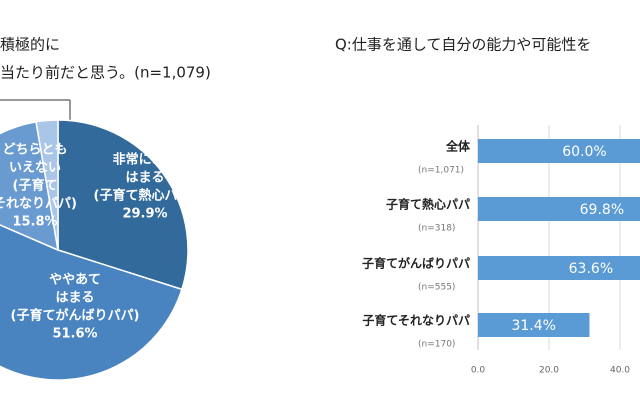 This screenshot has height=400, width=640. I want to click on x-tick-label: 20.0, so click(549, 371).